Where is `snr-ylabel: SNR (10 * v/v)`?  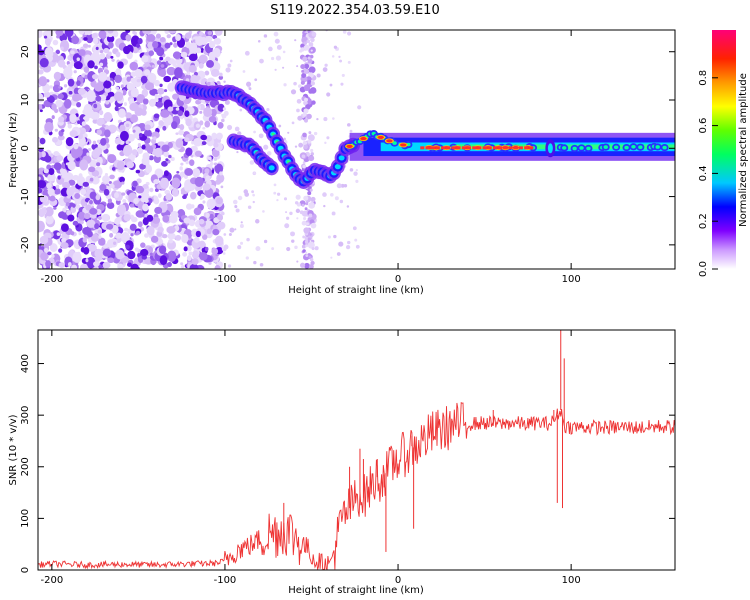
snr-ylabel: SNR (10 * v/v) is located at coordinates (13, 449).